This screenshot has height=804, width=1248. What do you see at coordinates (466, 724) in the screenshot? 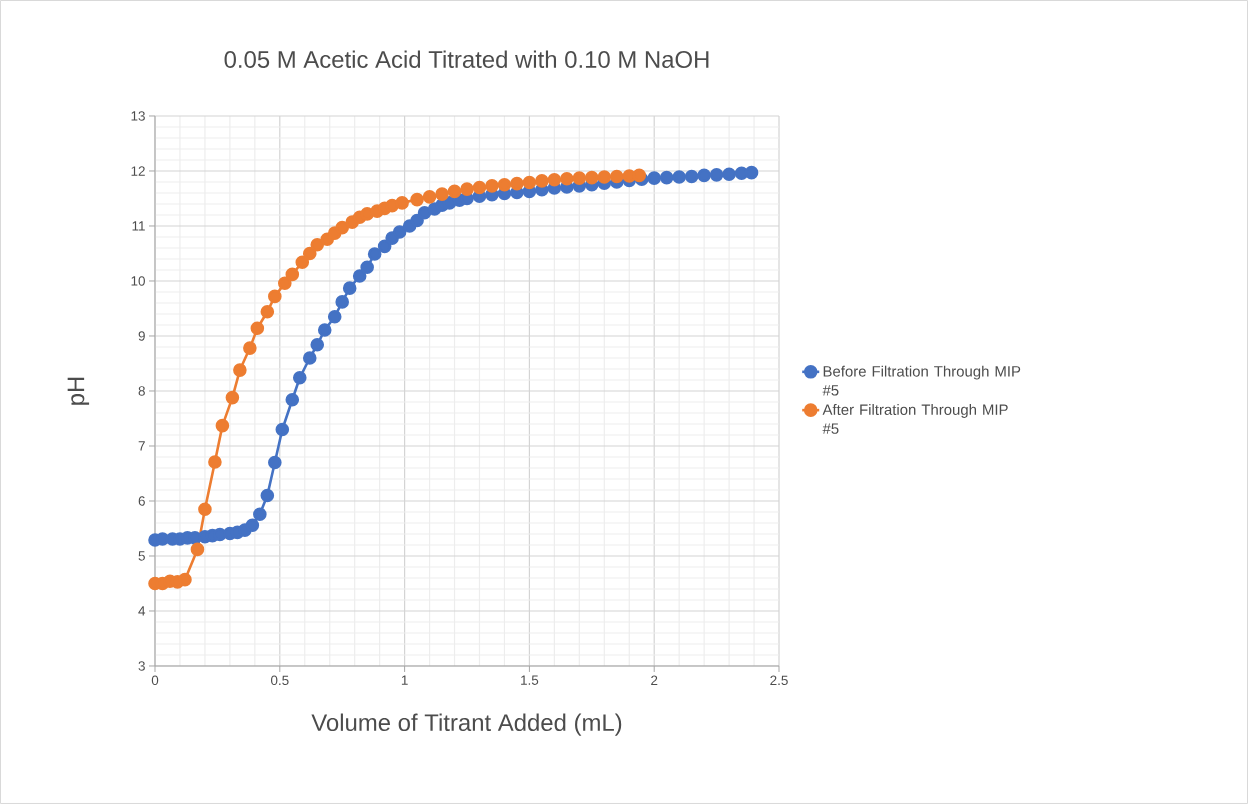
I see `x-axis-title: Volume of Titrant Added (mL)` at bounding box center [466, 724].